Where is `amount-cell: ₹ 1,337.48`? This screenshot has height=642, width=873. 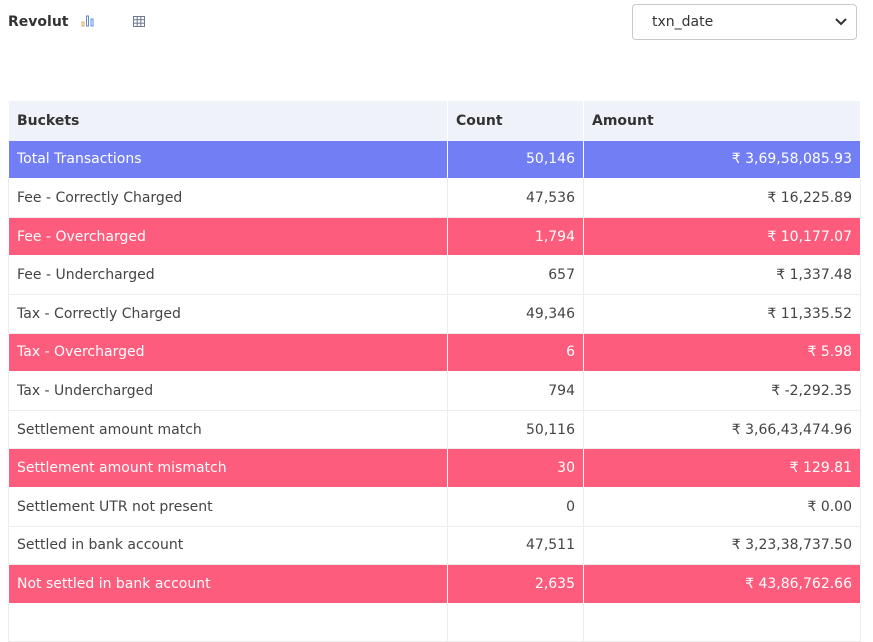 amount-cell: ₹ 1,337.48 is located at coordinates (722, 275).